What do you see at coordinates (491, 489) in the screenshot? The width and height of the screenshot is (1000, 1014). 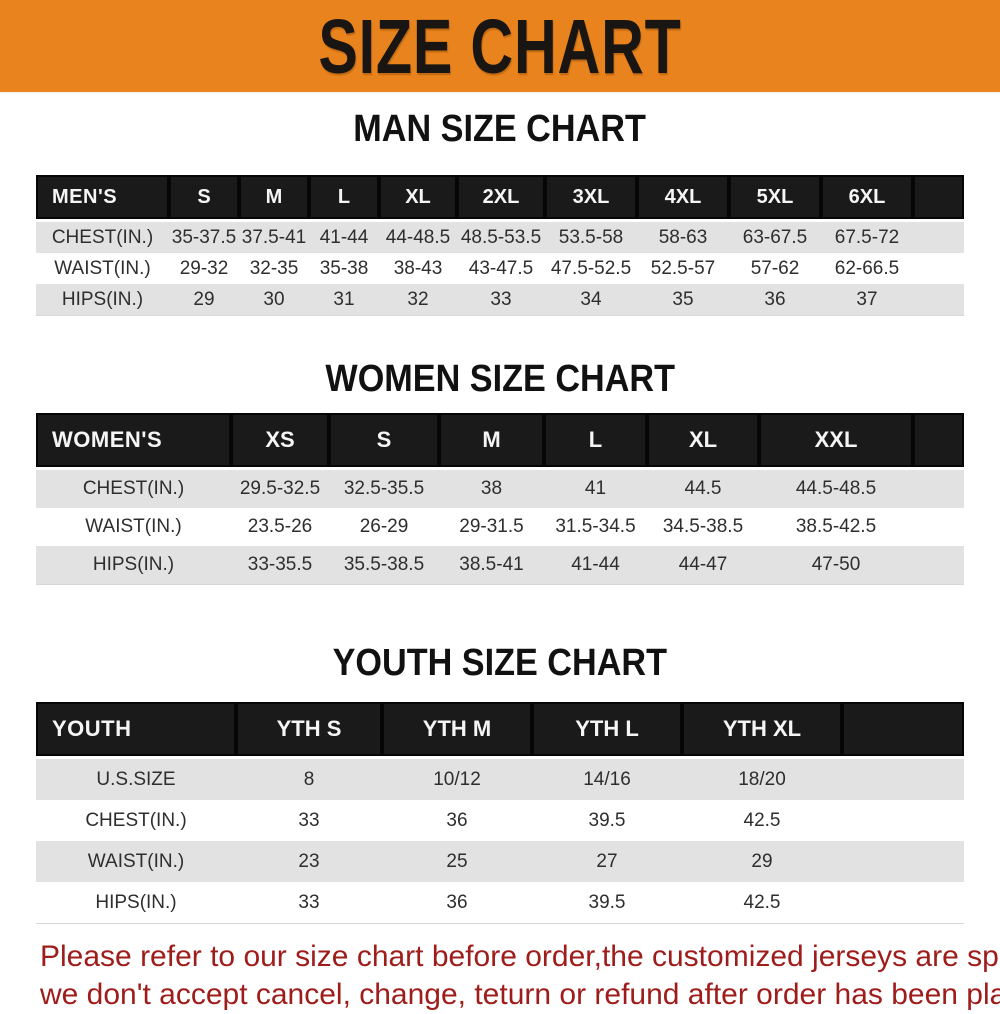 I see `measurement-value: 38` at bounding box center [491, 489].